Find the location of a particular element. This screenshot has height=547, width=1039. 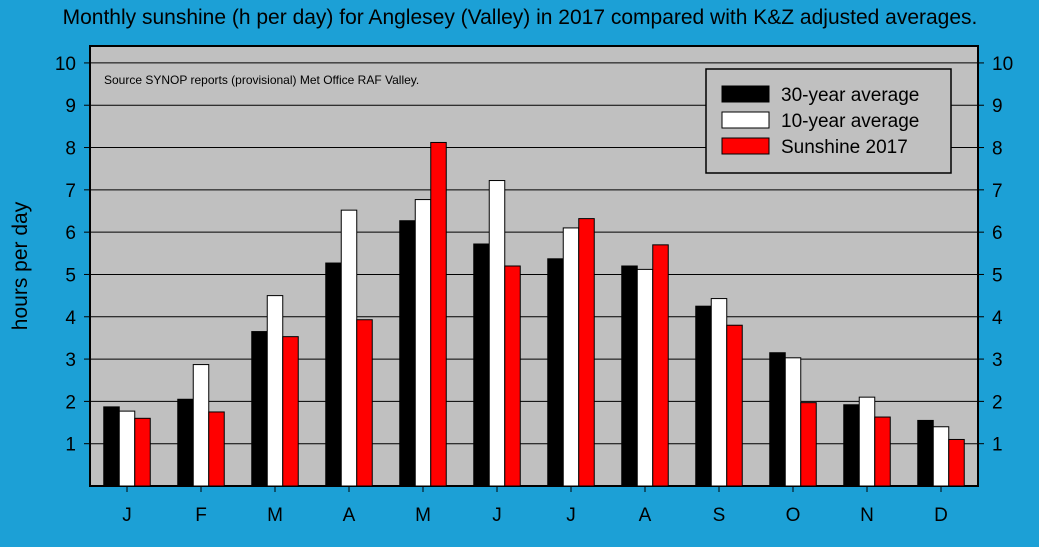

y-tick-label-left: 8 is located at coordinates (70, 149).